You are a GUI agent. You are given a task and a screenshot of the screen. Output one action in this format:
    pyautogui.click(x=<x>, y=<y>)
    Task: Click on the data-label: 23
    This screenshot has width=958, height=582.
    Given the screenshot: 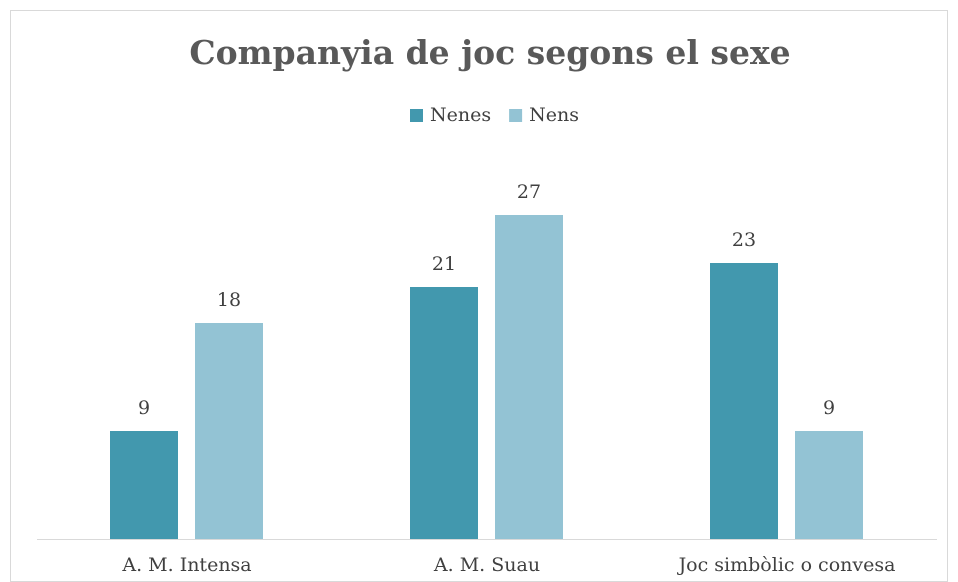 What is the action you would take?
    pyautogui.click(x=744, y=240)
    